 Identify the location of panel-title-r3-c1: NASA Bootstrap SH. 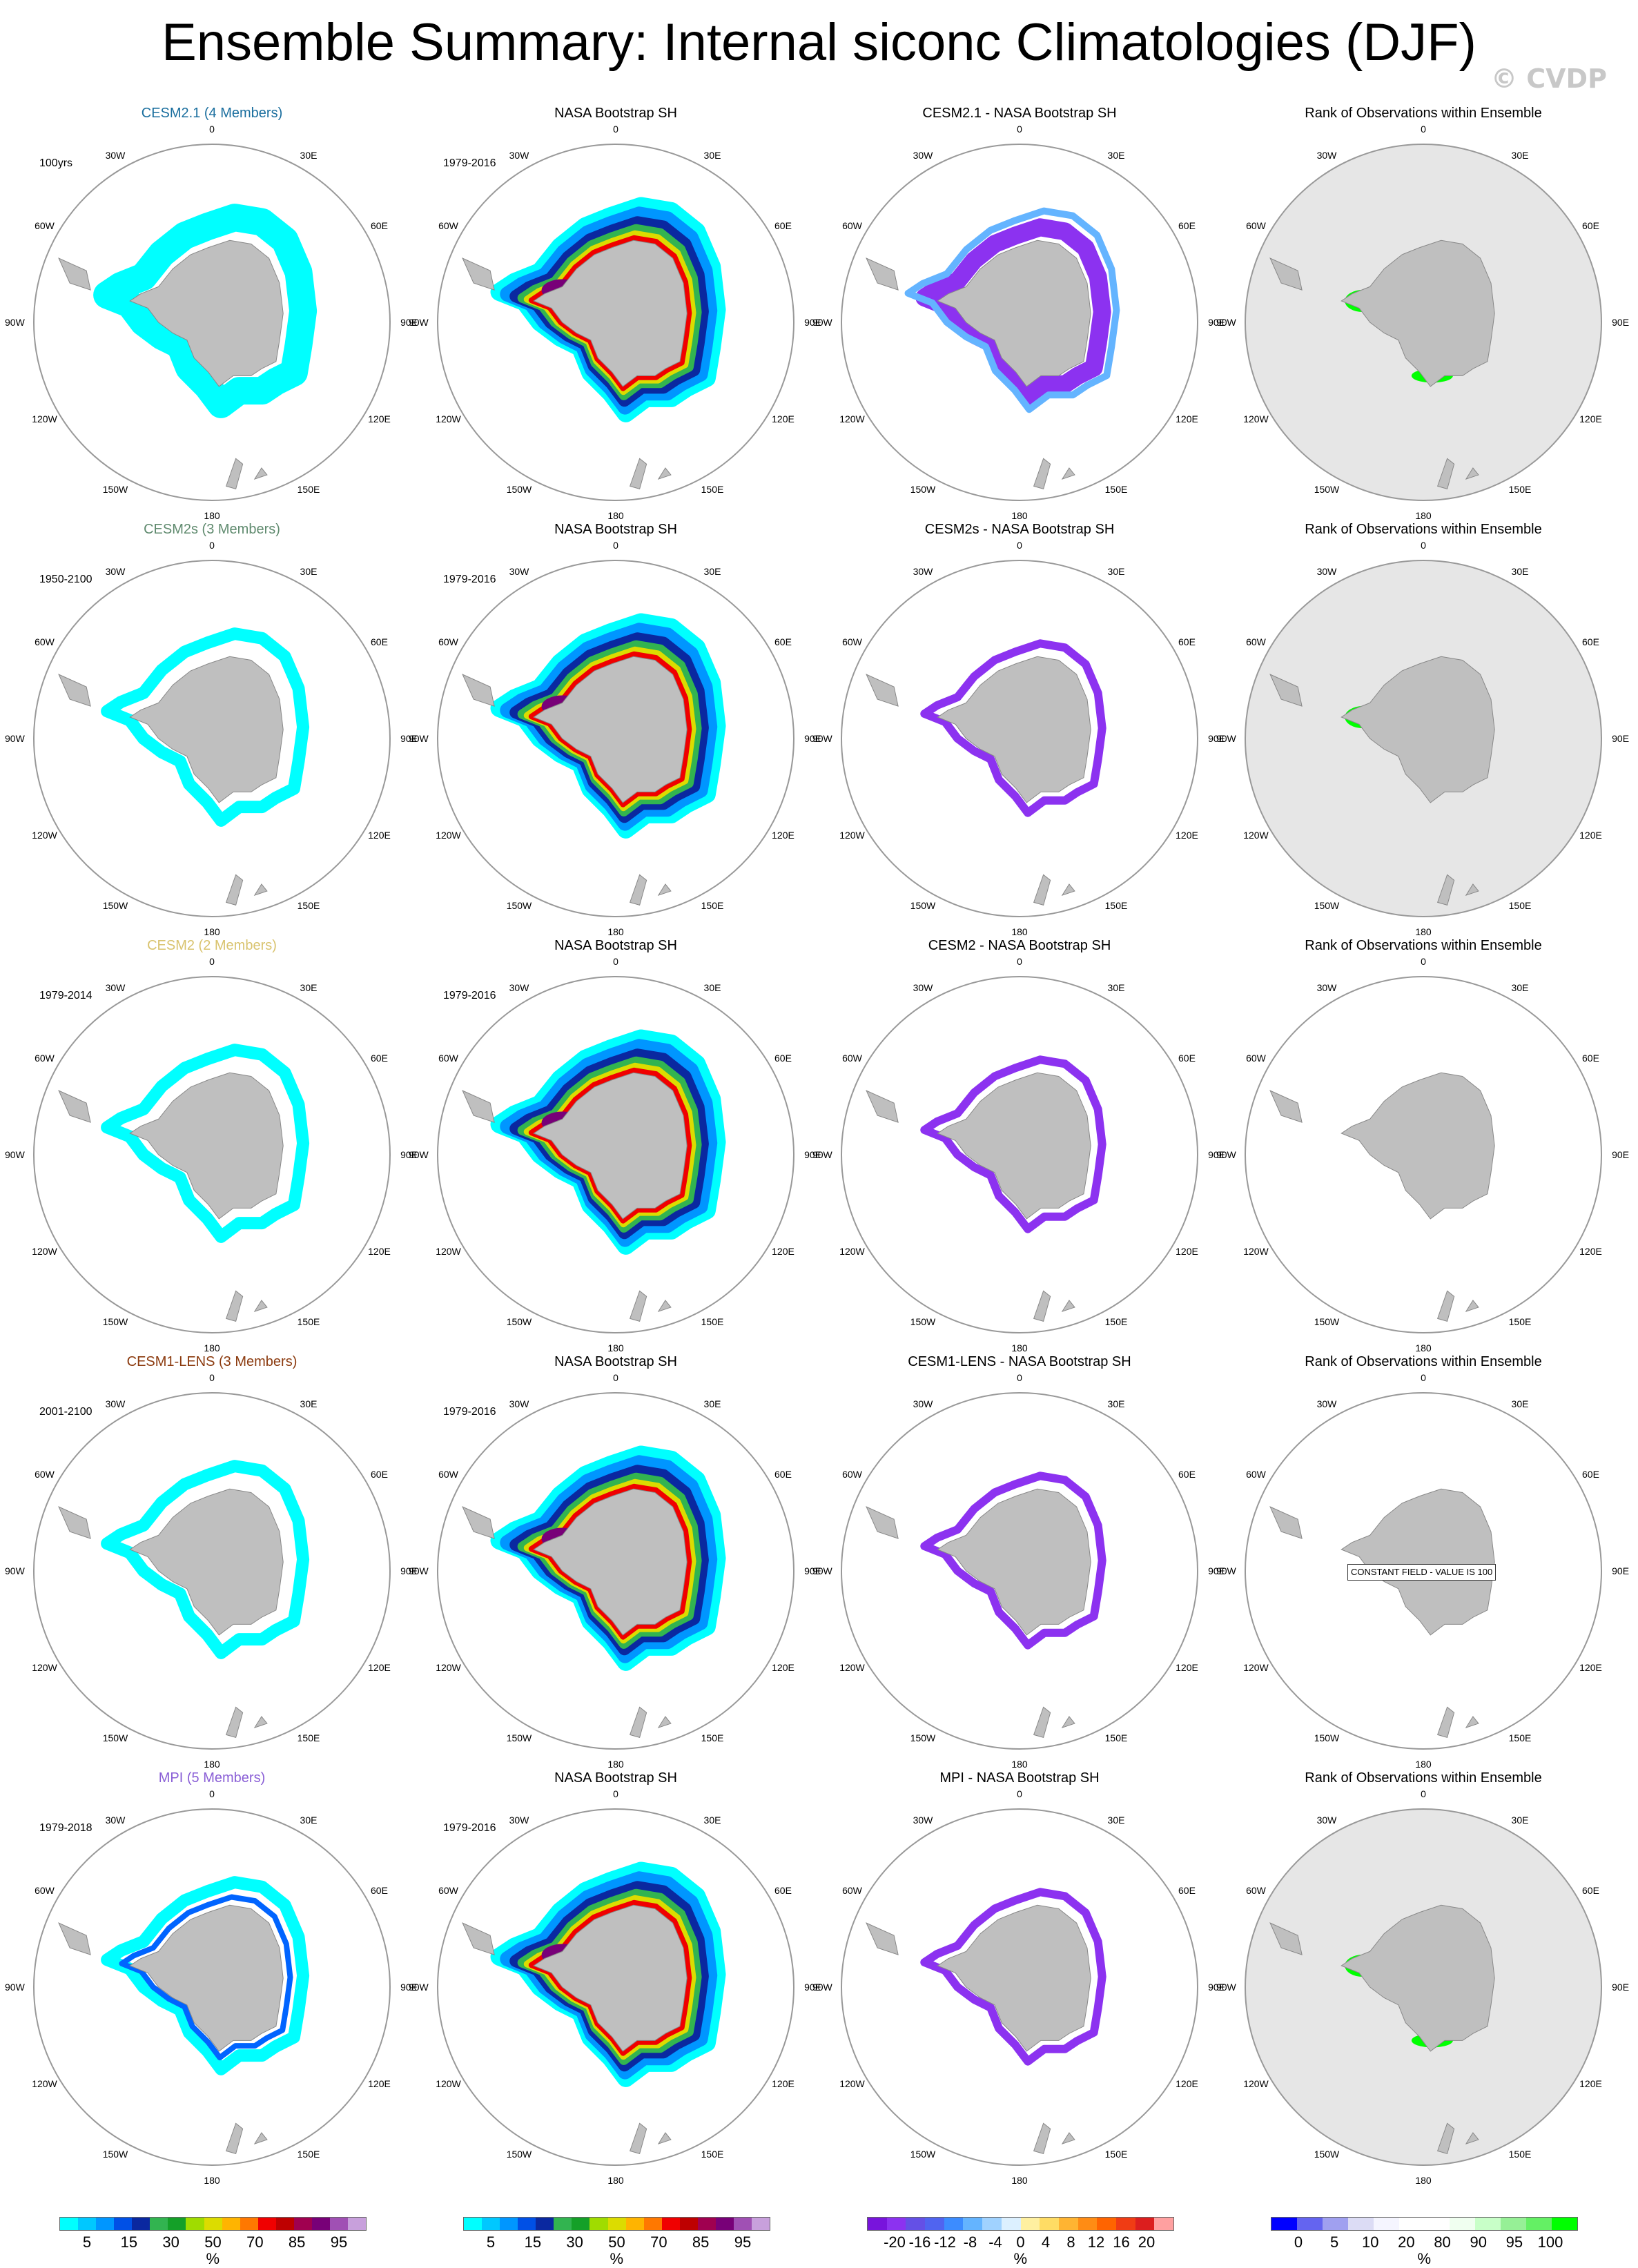
(615, 1361).